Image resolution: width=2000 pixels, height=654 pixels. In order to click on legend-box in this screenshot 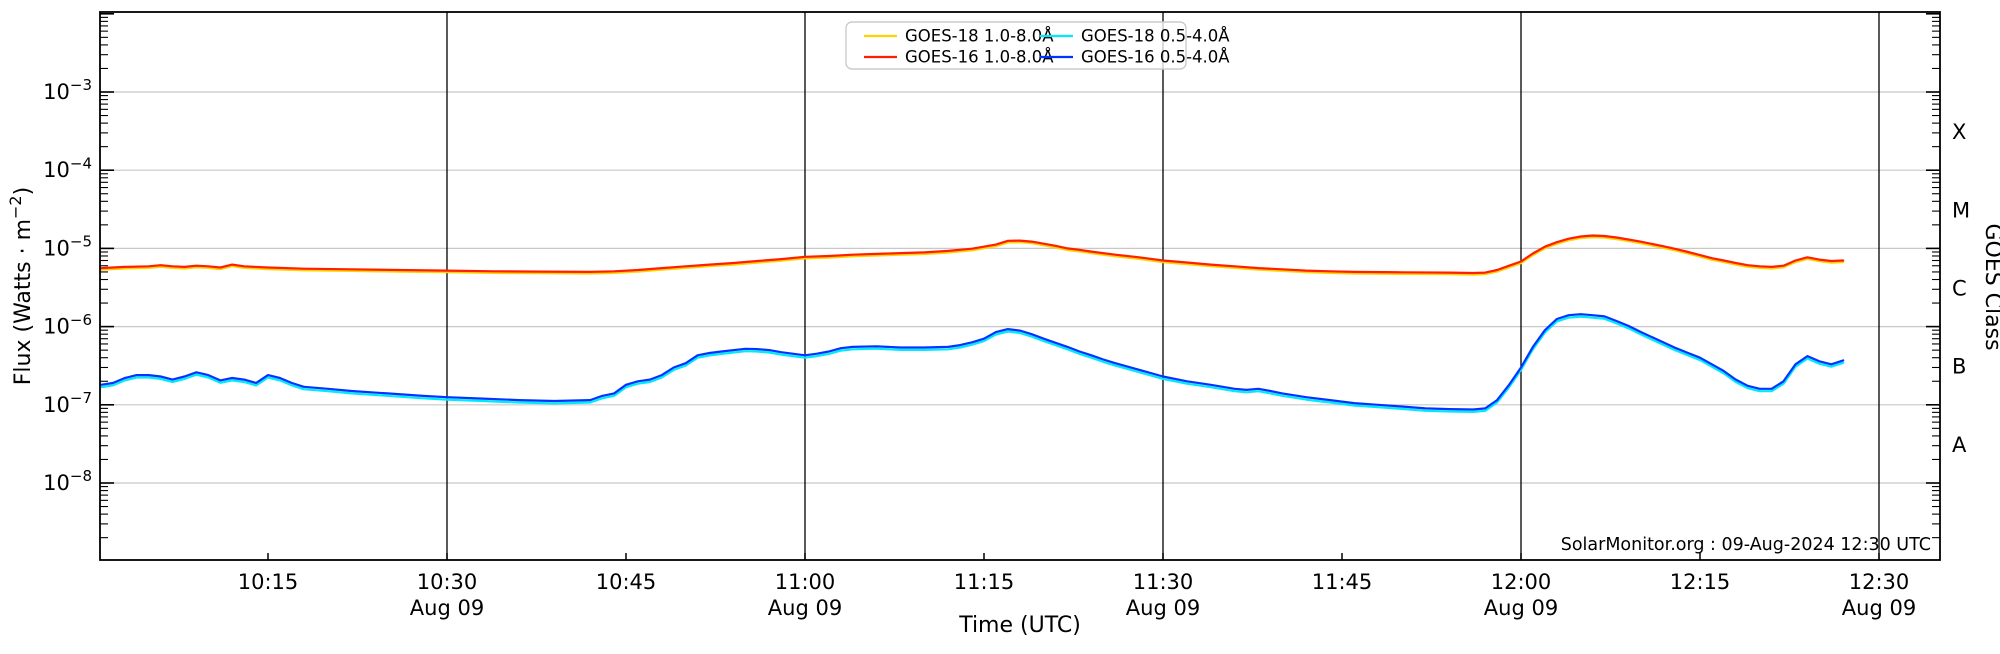, I will do `click(1016, 45)`.